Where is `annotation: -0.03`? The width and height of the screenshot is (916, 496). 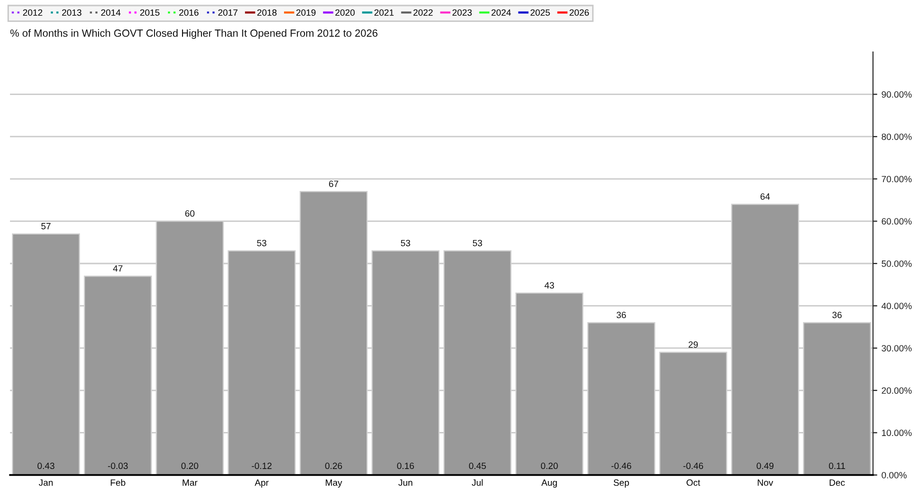
annotation: -0.03 is located at coordinates (118, 466).